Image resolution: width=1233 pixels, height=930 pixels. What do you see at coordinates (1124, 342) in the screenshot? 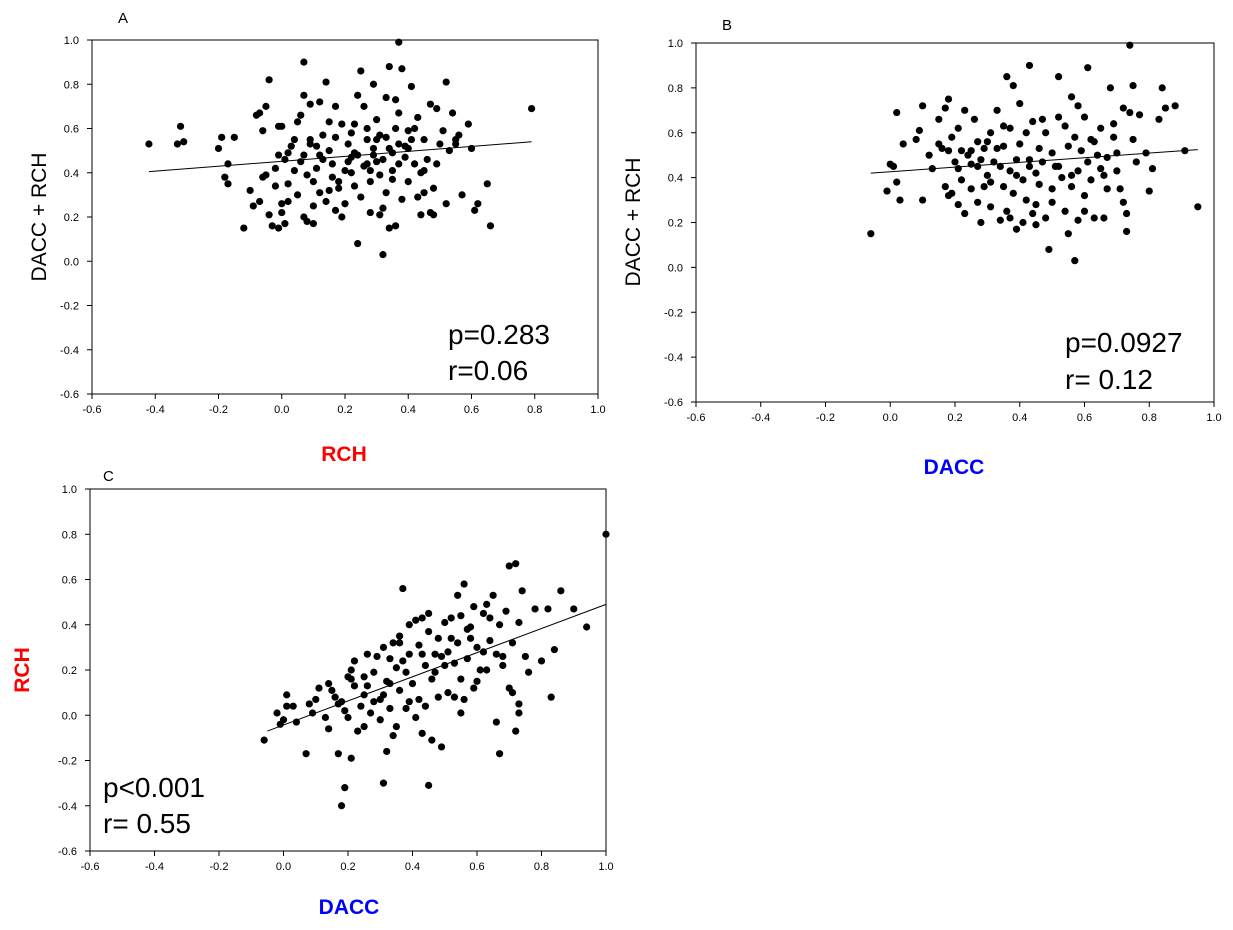
I see `panel-b-p-value: p=0.0927` at bounding box center [1124, 342].